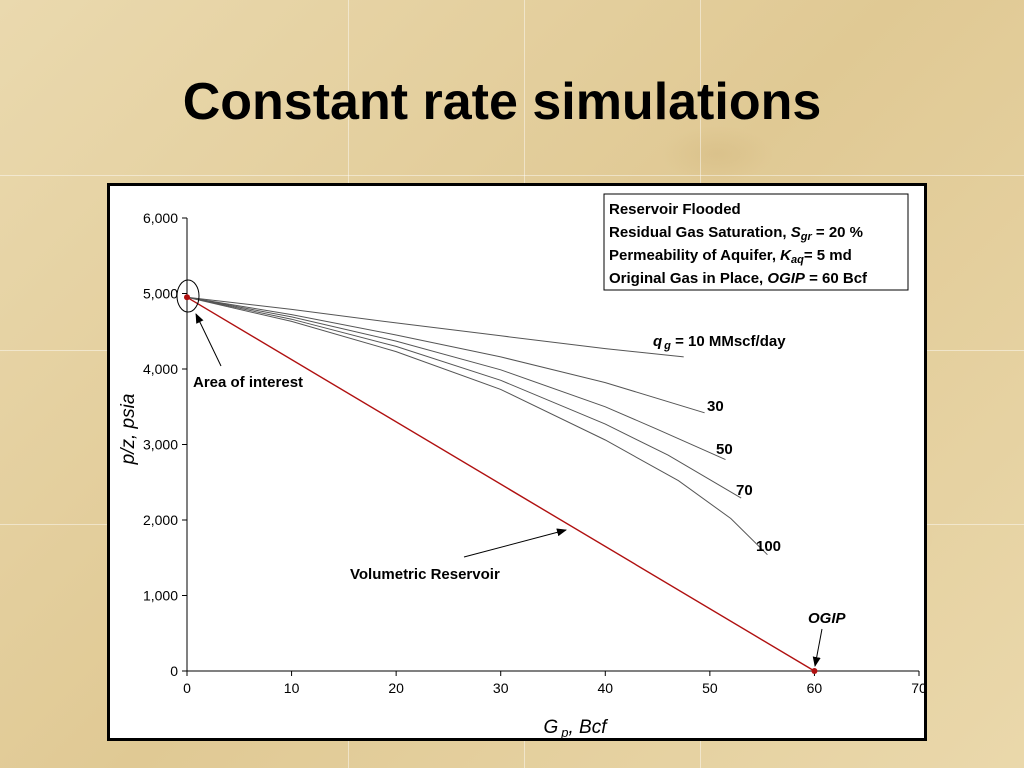  Describe the element at coordinates (292, 688) in the screenshot. I see `x-tick-label: 10` at that location.